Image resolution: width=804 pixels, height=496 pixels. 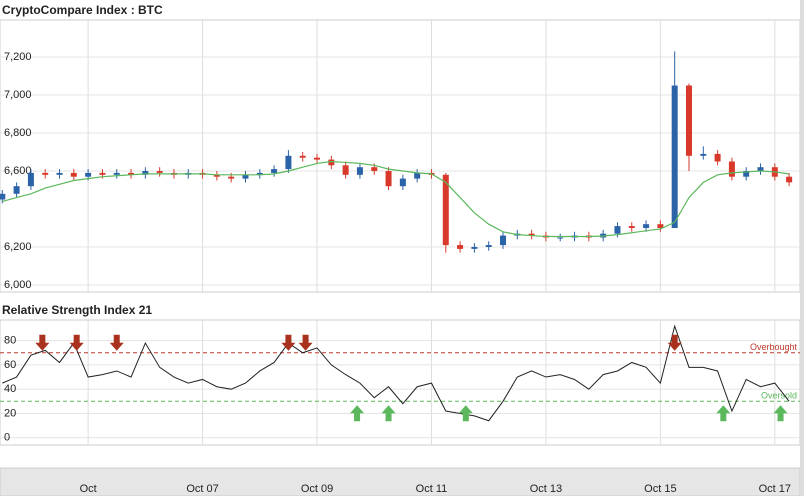 I want to click on y-tick-label: 20, so click(x=10, y=413).